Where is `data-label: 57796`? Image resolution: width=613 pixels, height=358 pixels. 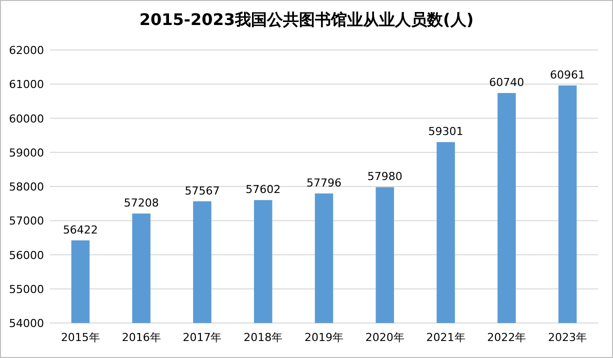
data-label: 57796 is located at coordinates (324, 183).